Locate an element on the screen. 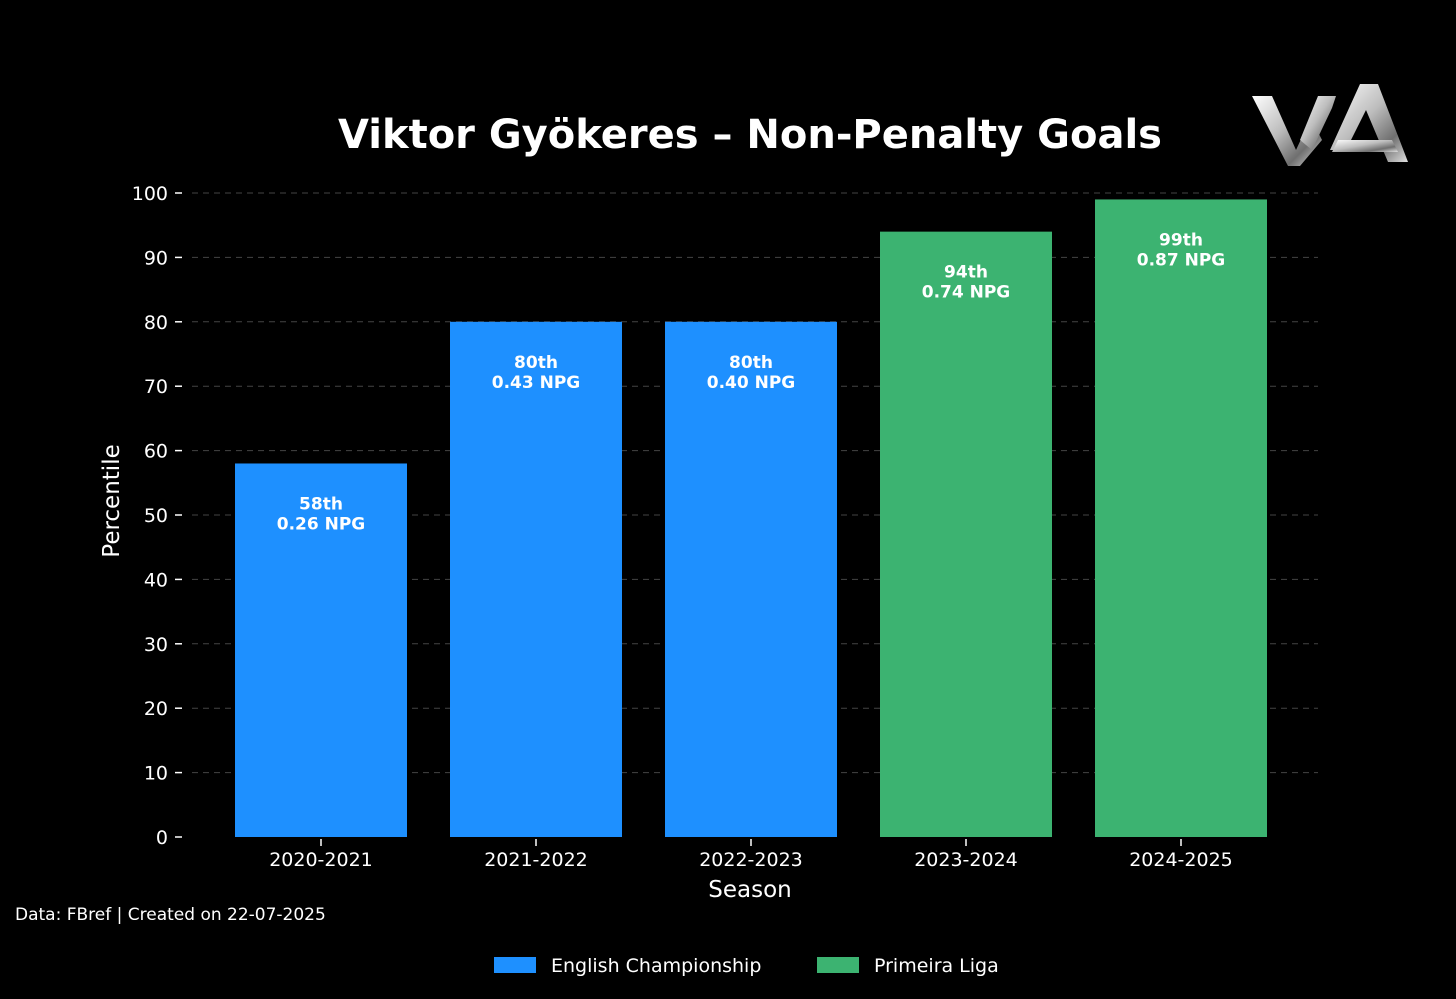 This screenshot has width=1456, height=999. y-tick-label: 40 is located at coordinates (156, 580).